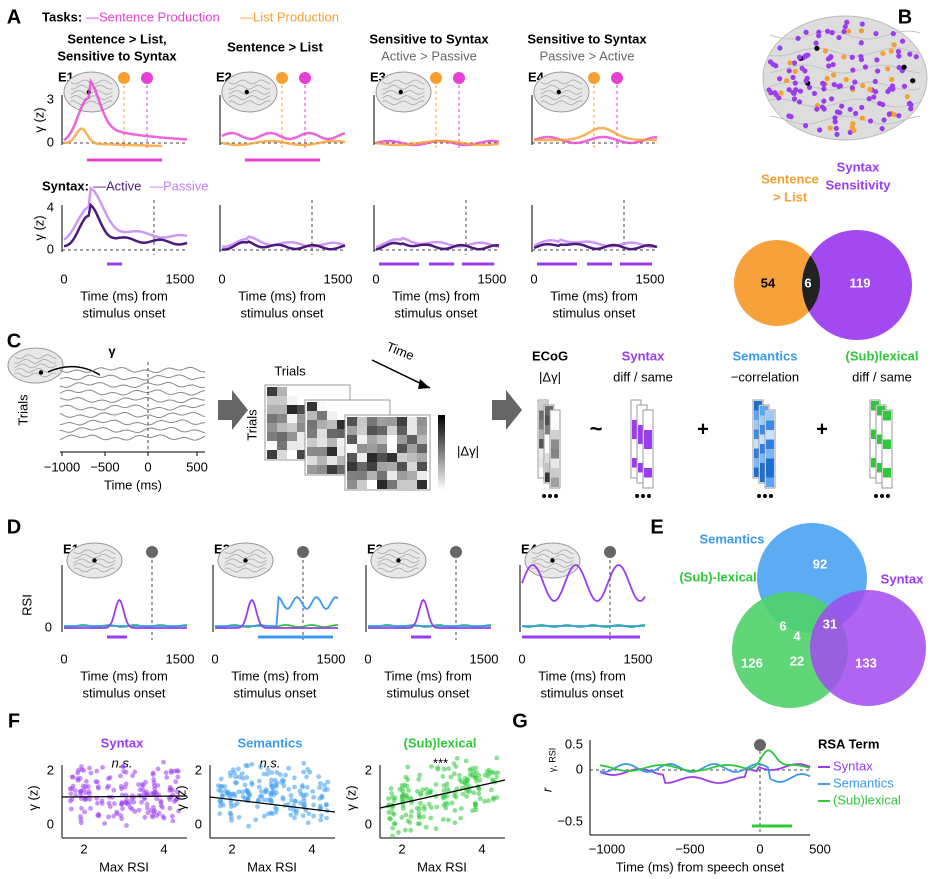  What do you see at coordinates (442, 866) in the screenshot?
I see `label: Max RSI` at bounding box center [442, 866].